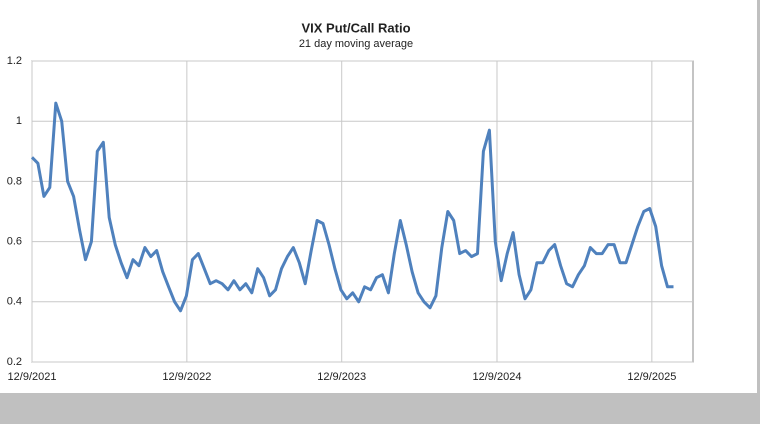 The image size is (760, 424). Describe the element at coordinates (14, 362) in the screenshot. I see `y-tick-label: 0.2` at that location.